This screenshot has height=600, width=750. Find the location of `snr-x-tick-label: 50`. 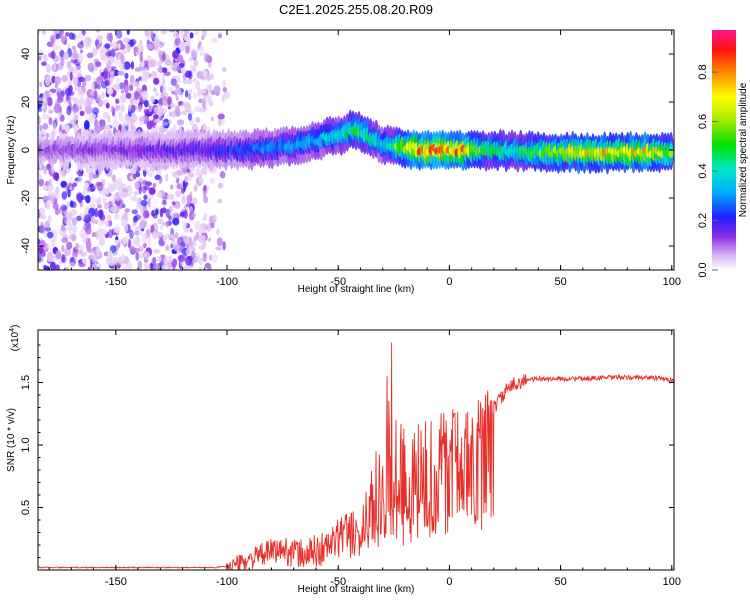

snr-x-tick-label: 50 is located at coordinates (560, 582).